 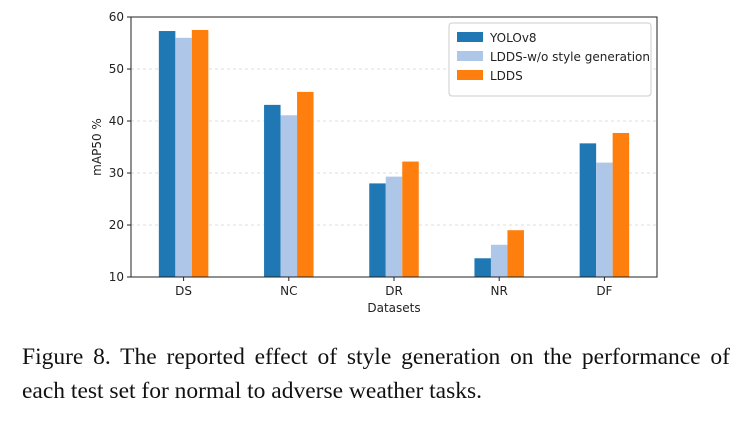 What do you see at coordinates (116, 17) in the screenshot?
I see `y-tick-label: 60` at bounding box center [116, 17].